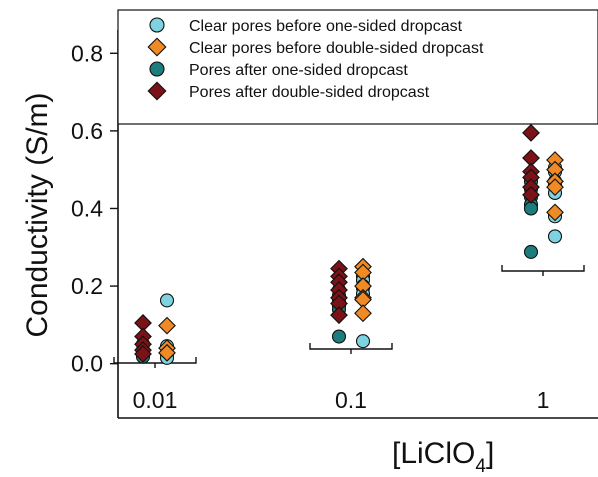 This screenshot has height=477, width=598. I want to click on y-tick-label: 0.8, so click(87, 53).